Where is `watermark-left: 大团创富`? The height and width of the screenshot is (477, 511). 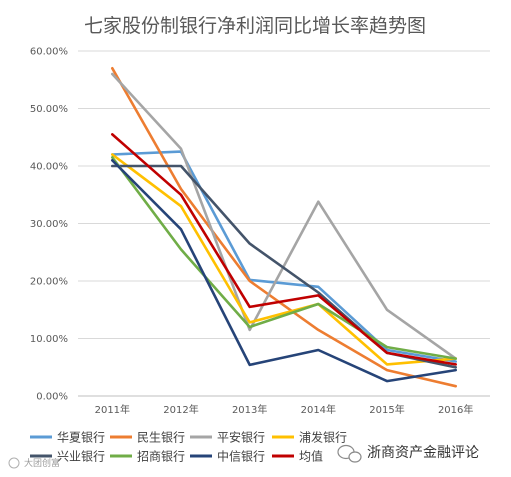
watermark-left: 大团创富 is located at coordinates (34, 463).